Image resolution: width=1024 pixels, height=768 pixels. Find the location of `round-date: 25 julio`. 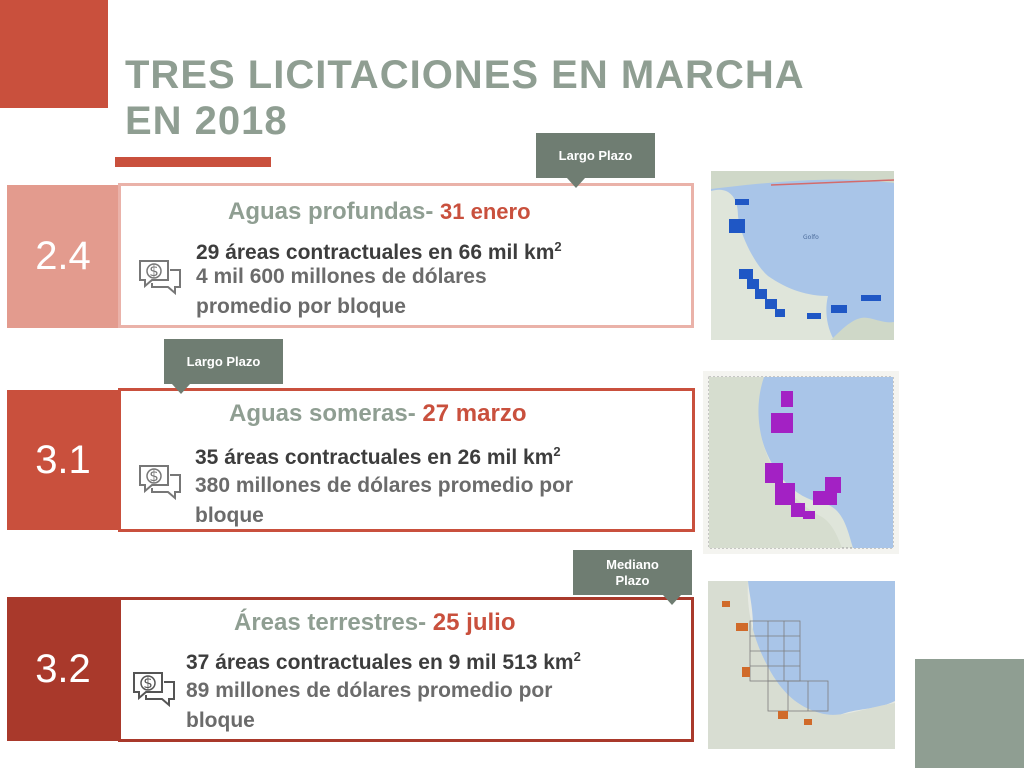

round-date: 25 julio is located at coordinates (474, 622).